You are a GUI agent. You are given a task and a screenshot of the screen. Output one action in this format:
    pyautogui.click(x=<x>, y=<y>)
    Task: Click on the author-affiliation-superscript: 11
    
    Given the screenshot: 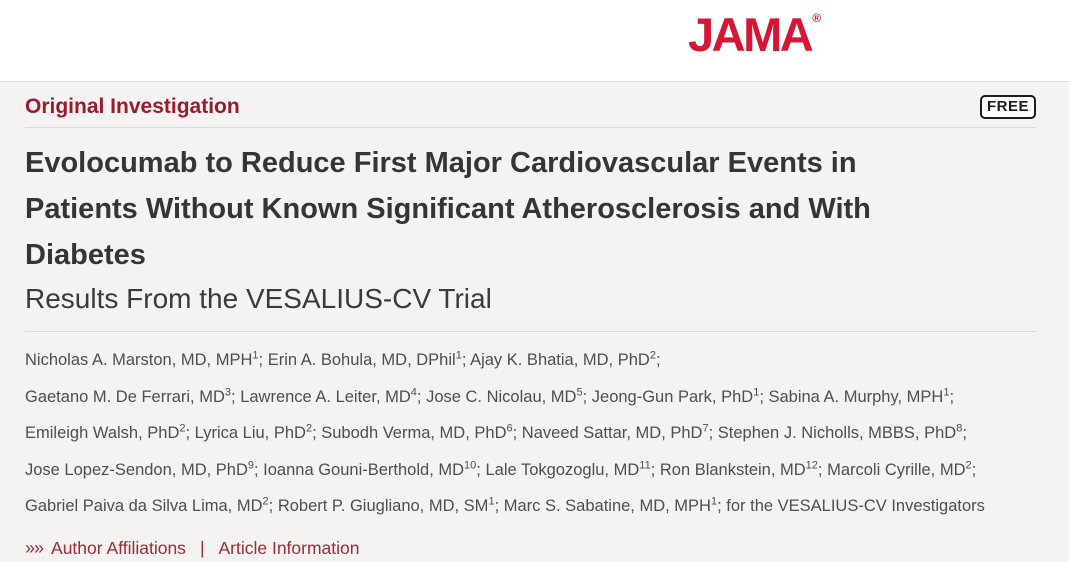 What is the action you would take?
    pyautogui.click(x=645, y=465)
    